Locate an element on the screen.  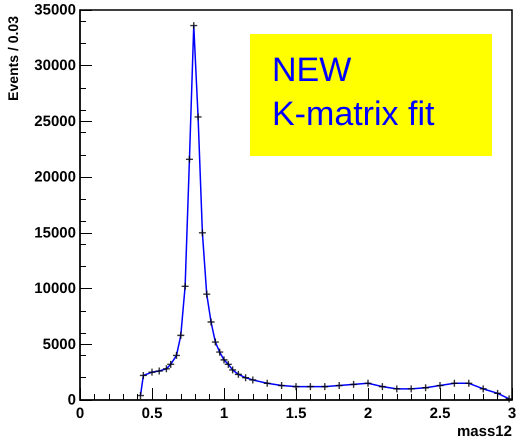
y-tick-label: 30000 is located at coordinates (55, 65).